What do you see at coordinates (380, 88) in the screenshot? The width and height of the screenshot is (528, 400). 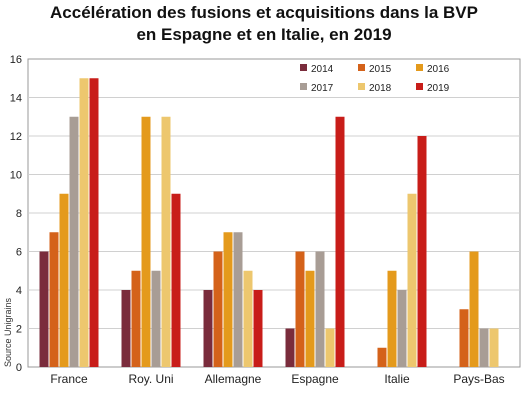 I see `legend-label-2018: 2018` at bounding box center [380, 88].